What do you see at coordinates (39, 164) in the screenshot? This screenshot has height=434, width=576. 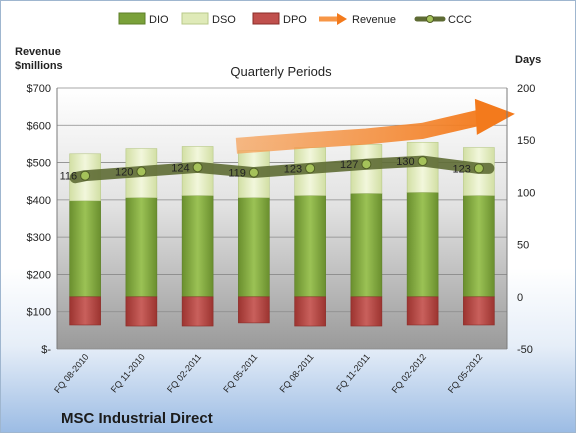 I see `left-tick-label: $500` at bounding box center [39, 164].